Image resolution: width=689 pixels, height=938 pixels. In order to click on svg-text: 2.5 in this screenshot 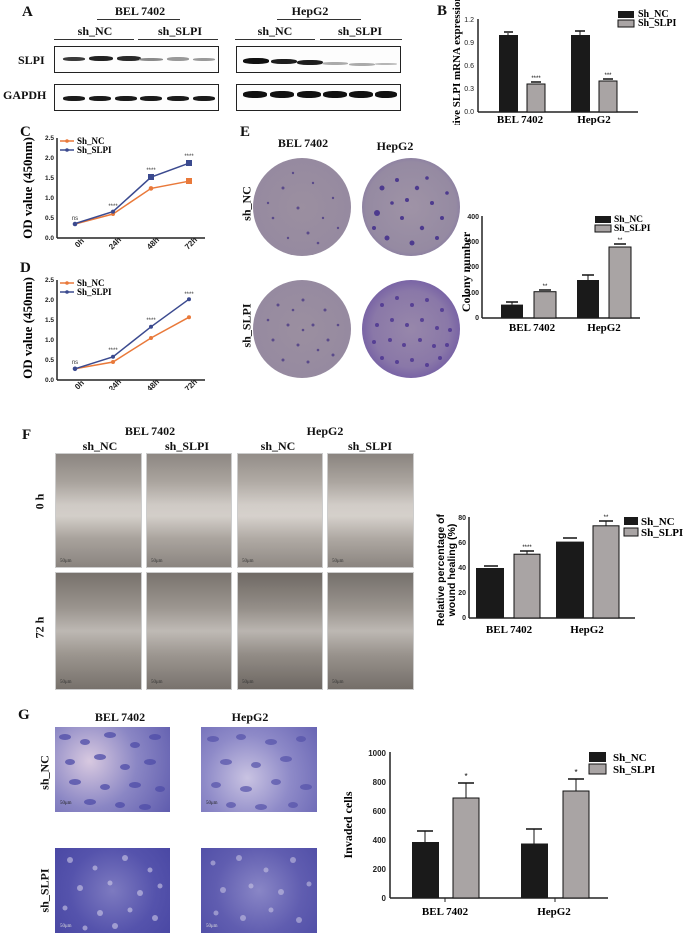, I will do `click(49, 138)`.